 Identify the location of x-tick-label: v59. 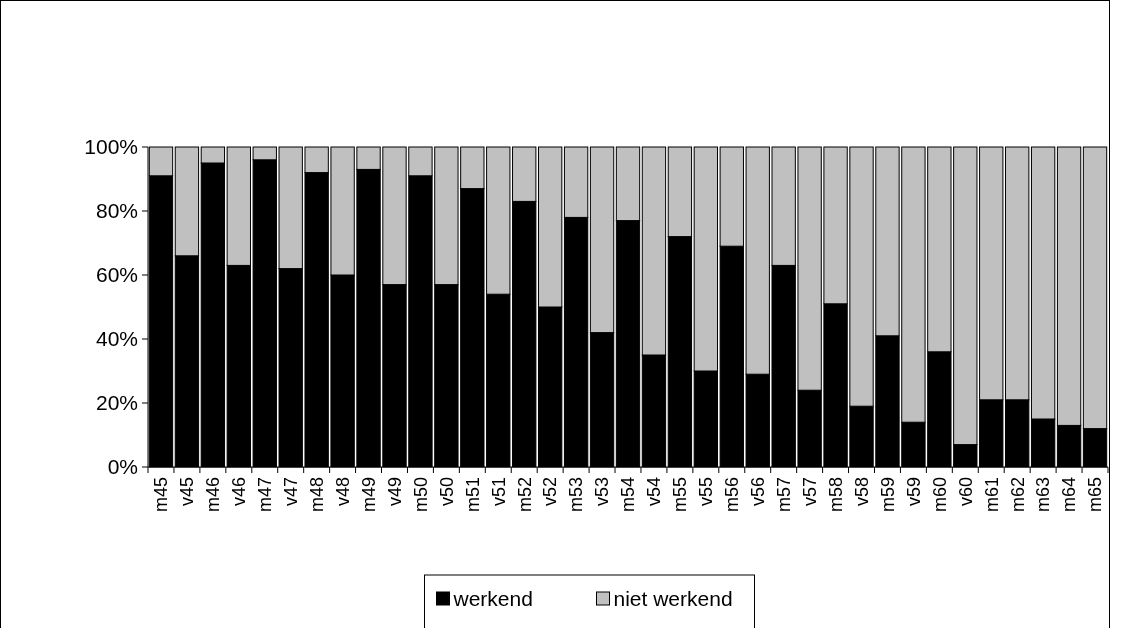
(913, 492).